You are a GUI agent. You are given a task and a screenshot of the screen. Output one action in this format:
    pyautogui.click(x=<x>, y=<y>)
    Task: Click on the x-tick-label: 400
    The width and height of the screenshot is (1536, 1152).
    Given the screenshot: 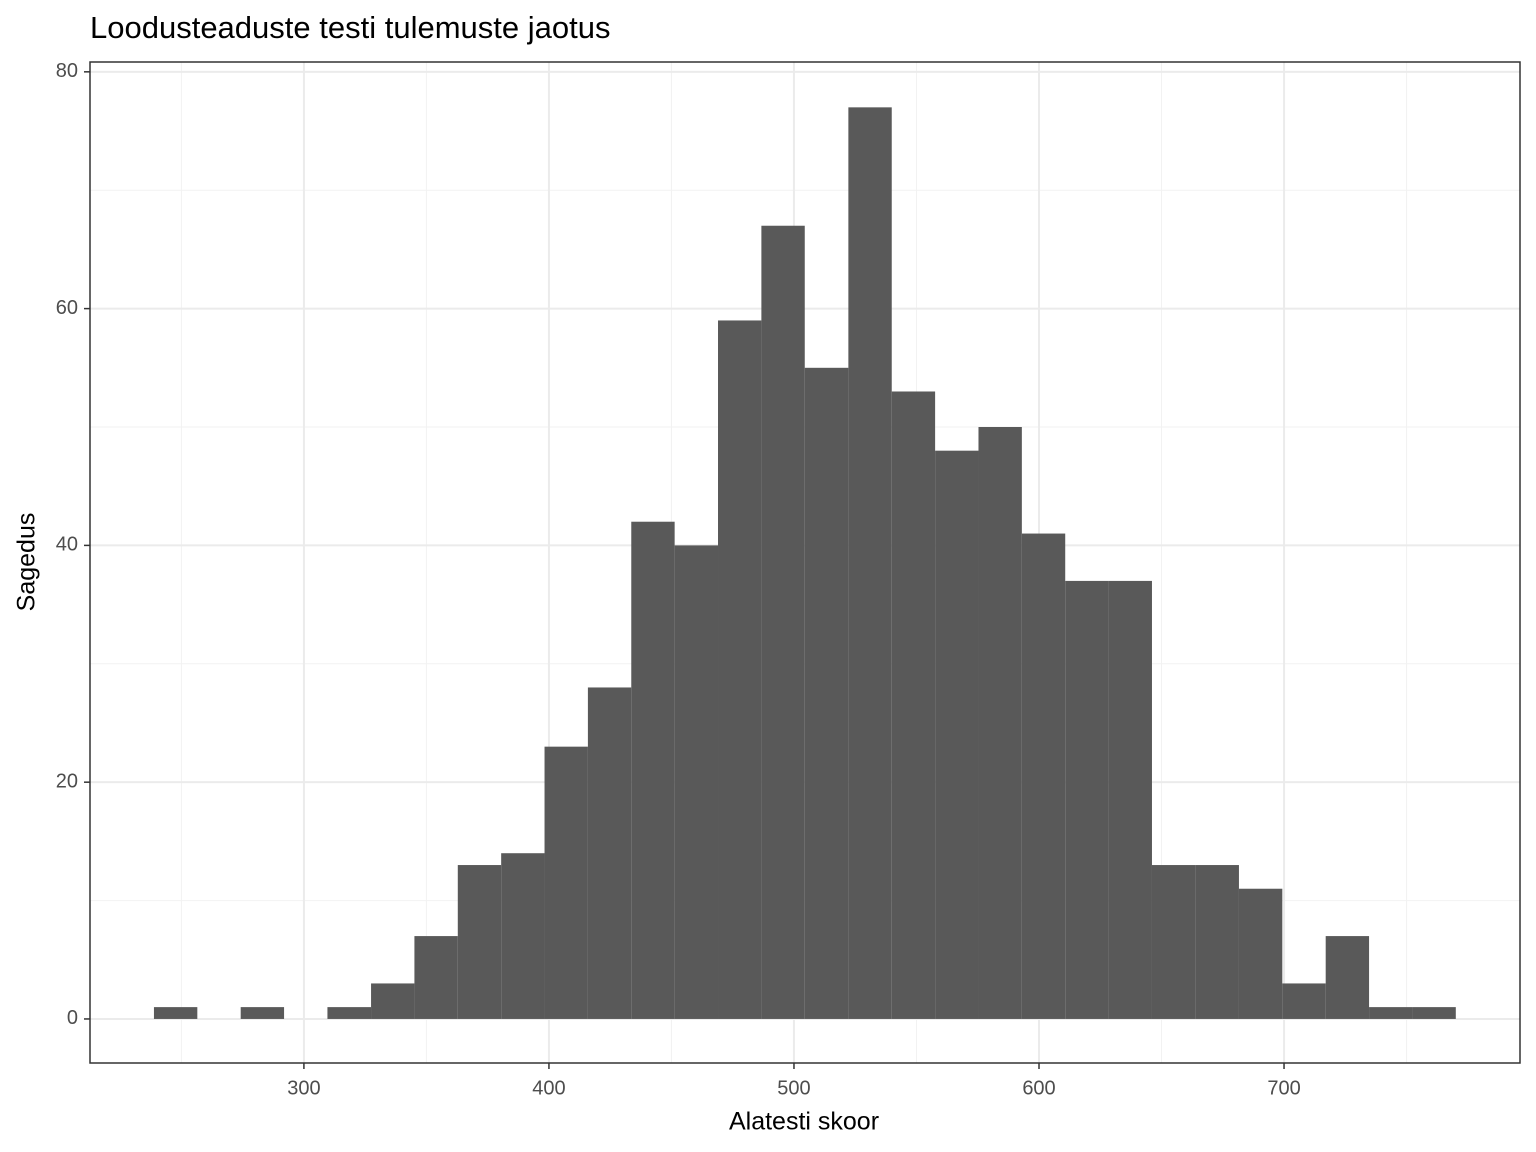 What is the action you would take?
    pyautogui.click(x=548, y=1088)
    